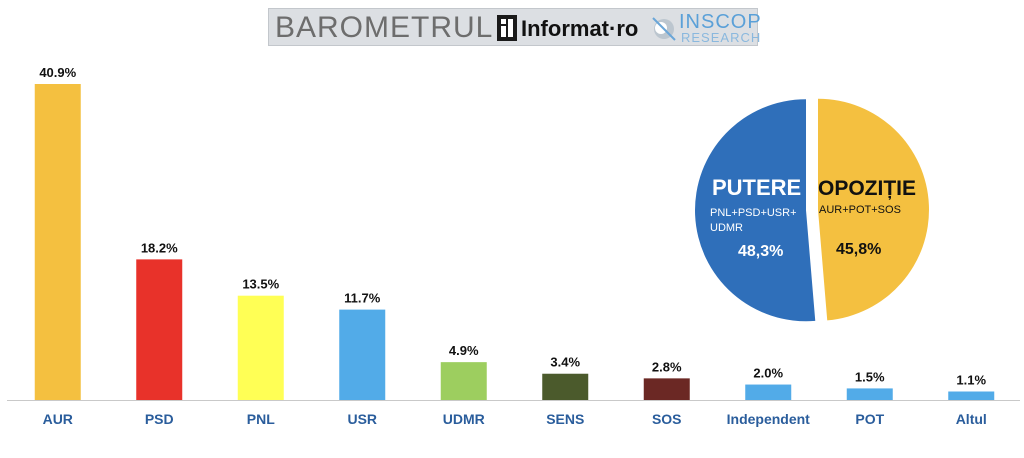 The height and width of the screenshot is (458, 1024). Describe the element at coordinates (769, 419) in the screenshot. I see `category-label: Independent` at that location.